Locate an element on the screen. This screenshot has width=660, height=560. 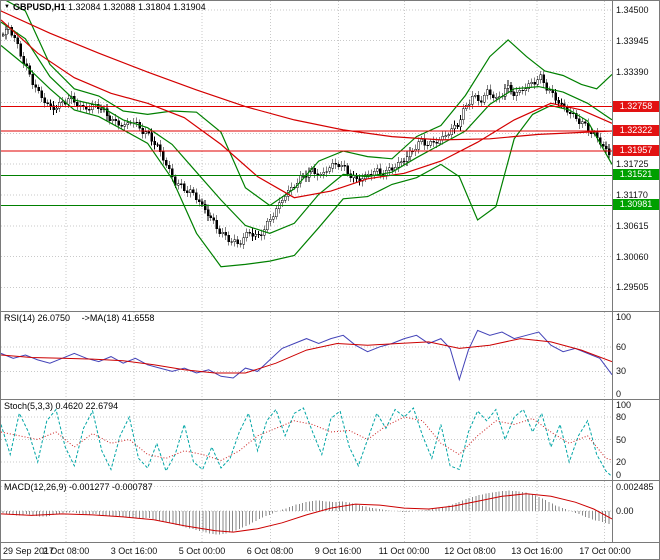
macd-header: MACD(12,26,9) -0.001277 -0.000787 is located at coordinates (78, 487).